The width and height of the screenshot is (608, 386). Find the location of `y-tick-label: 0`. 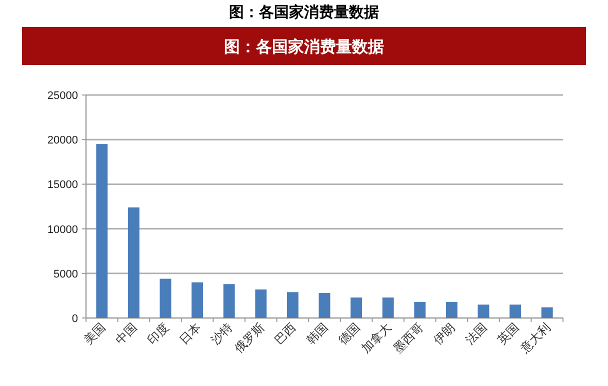

y-tick-label: 0 is located at coordinates (75, 319).